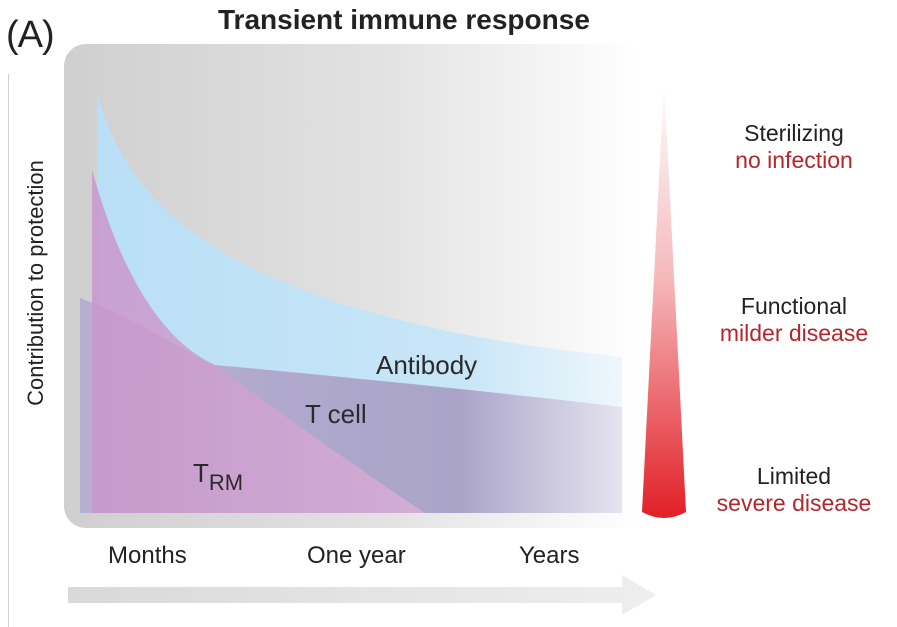 Image resolution: width=897 pixels, height=627 pixels. Describe the element at coordinates (356, 555) in the screenshot. I see `time-label-one-year: One year` at that location.